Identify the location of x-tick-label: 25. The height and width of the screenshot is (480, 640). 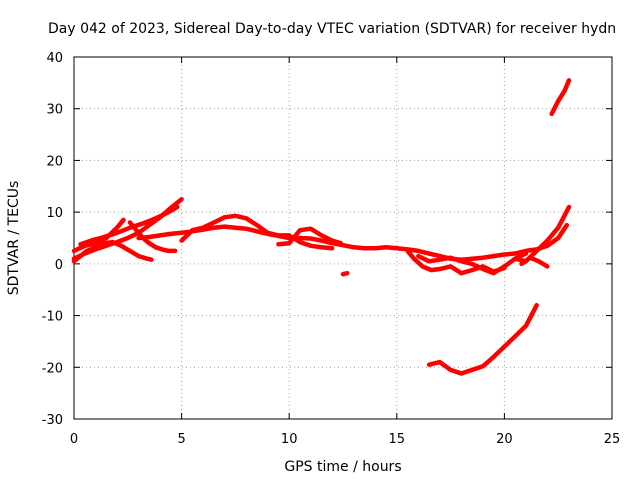
(612, 439).